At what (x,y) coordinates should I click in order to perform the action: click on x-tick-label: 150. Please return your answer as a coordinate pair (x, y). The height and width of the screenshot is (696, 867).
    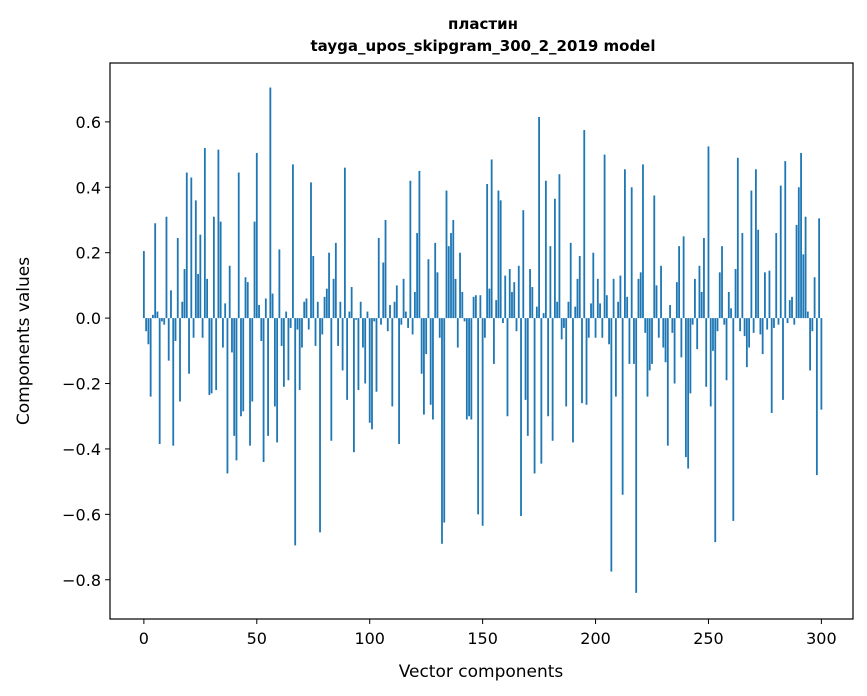
    Looking at the image, I should click on (482, 638).